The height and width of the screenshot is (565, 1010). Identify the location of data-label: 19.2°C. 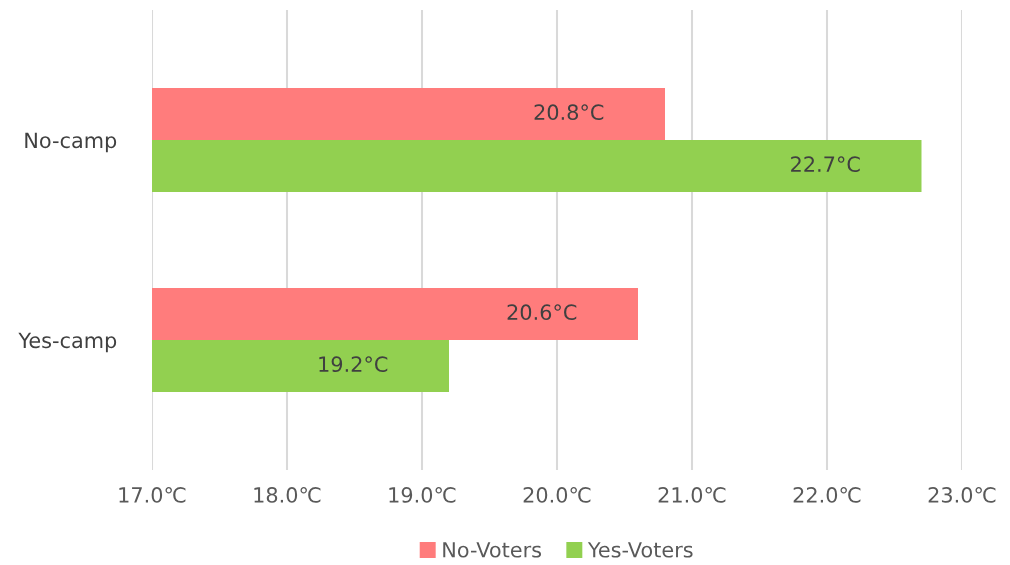
(353, 364).